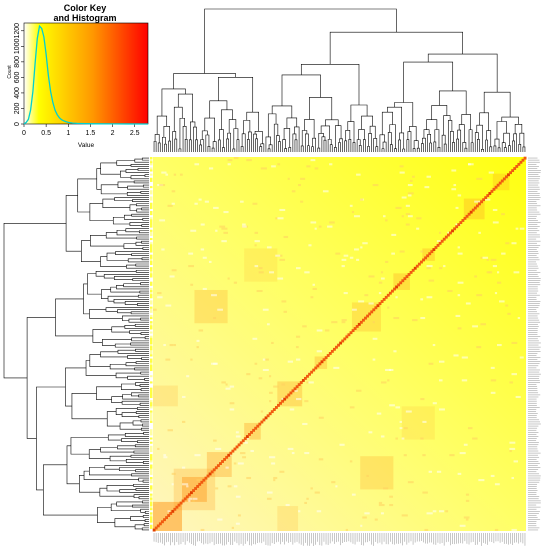 The height and width of the screenshot is (550, 544). I want to click on row-labels, so click(534, 344).